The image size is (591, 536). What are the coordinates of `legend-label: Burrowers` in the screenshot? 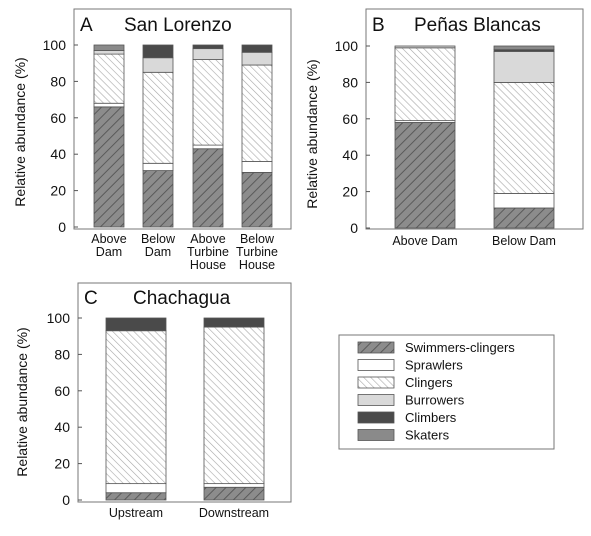 It's located at (435, 400).